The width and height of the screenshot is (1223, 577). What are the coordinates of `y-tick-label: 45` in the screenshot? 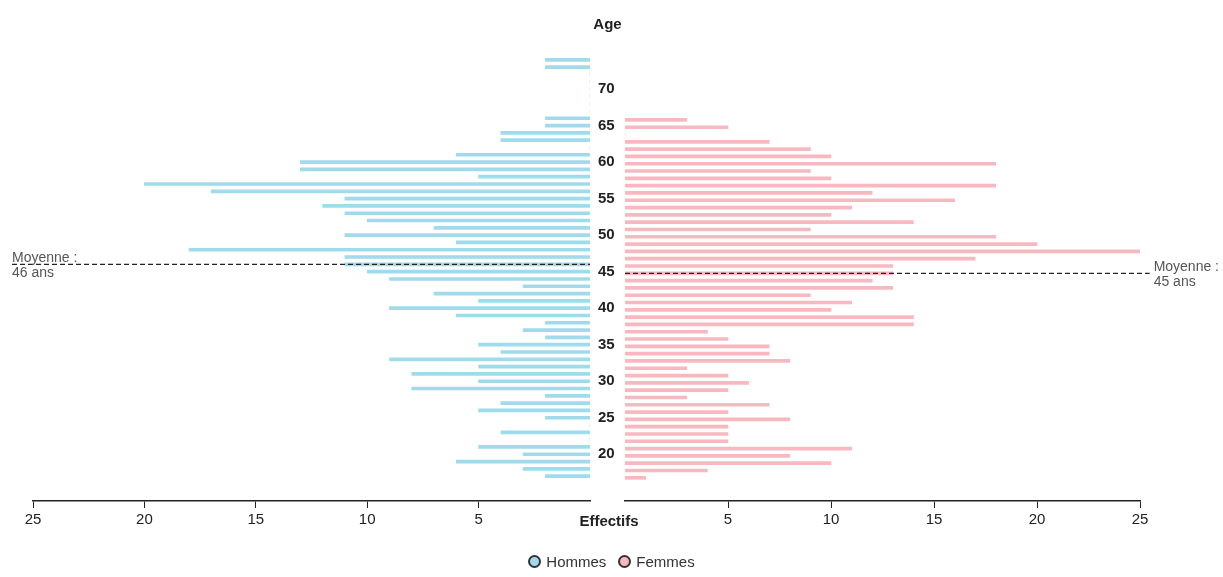 It's located at (606, 270).